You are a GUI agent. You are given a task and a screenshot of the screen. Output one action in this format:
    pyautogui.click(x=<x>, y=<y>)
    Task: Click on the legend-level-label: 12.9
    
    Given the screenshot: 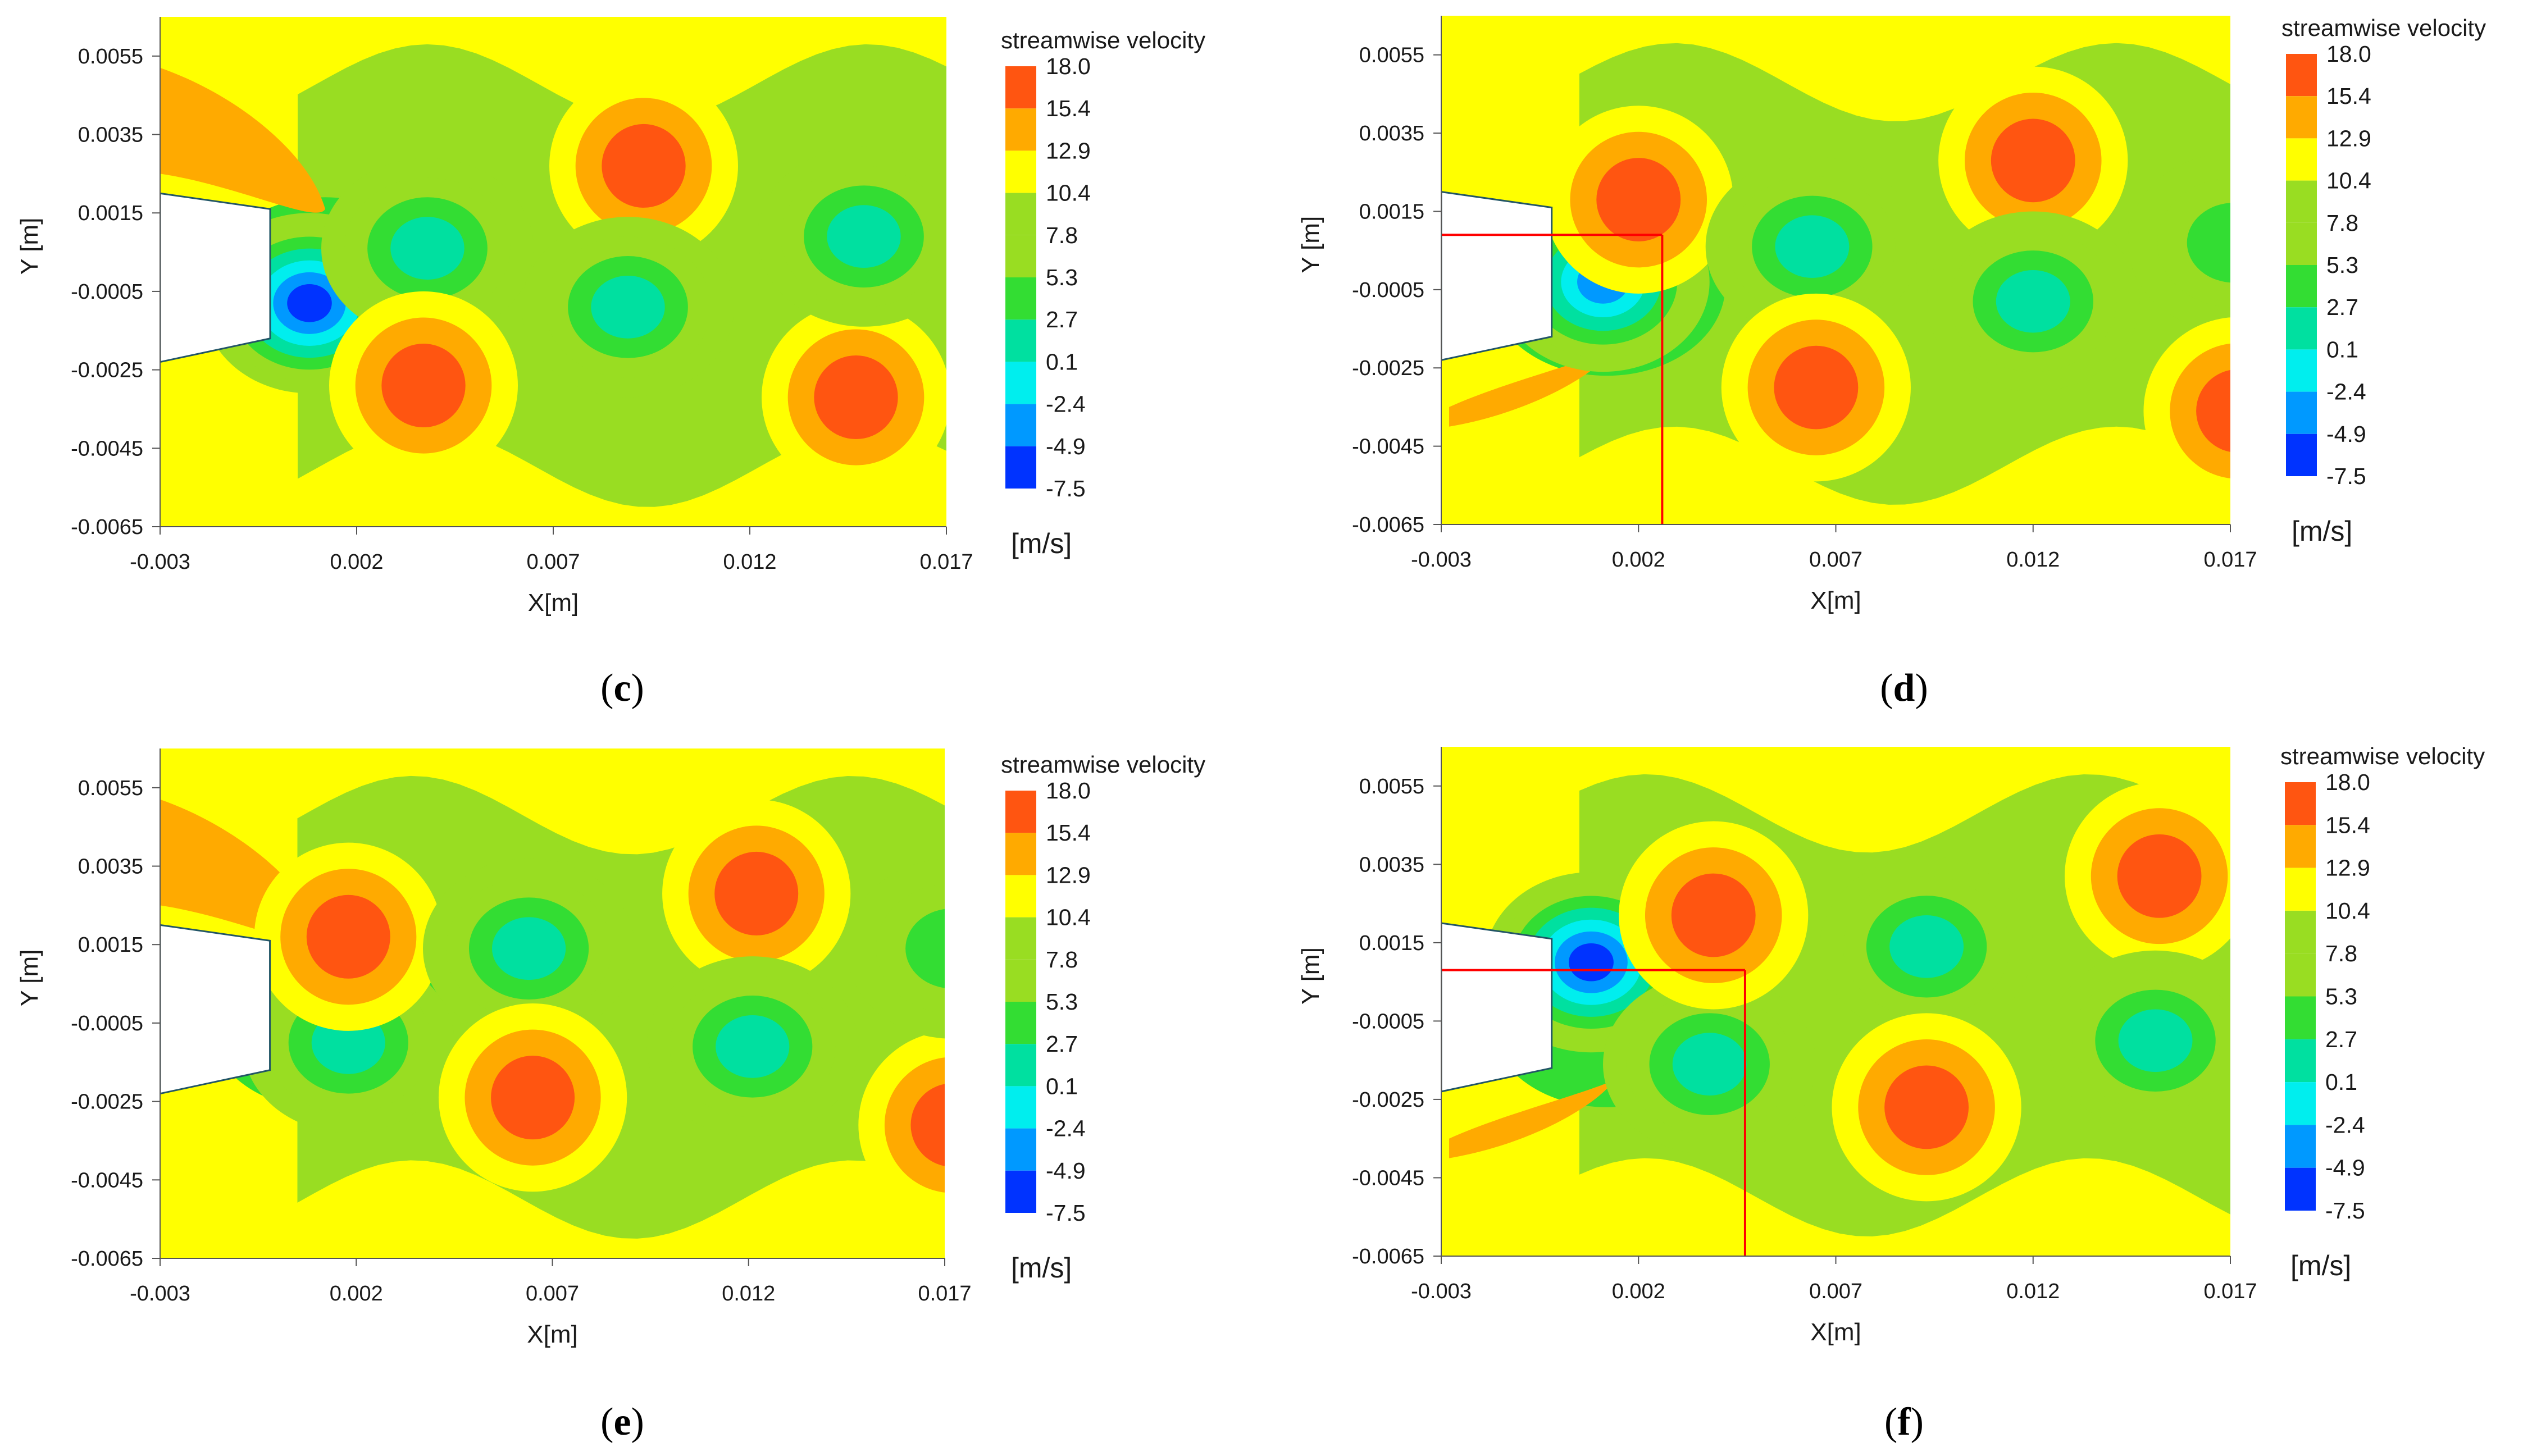 What is the action you would take?
    pyautogui.click(x=2348, y=138)
    